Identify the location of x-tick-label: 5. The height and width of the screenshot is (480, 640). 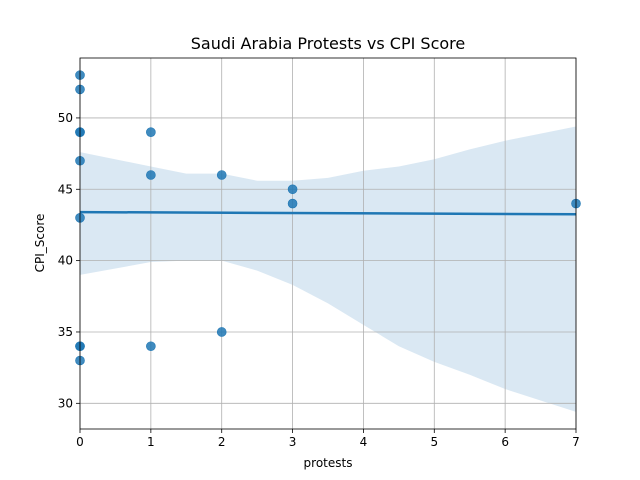
(434, 442).